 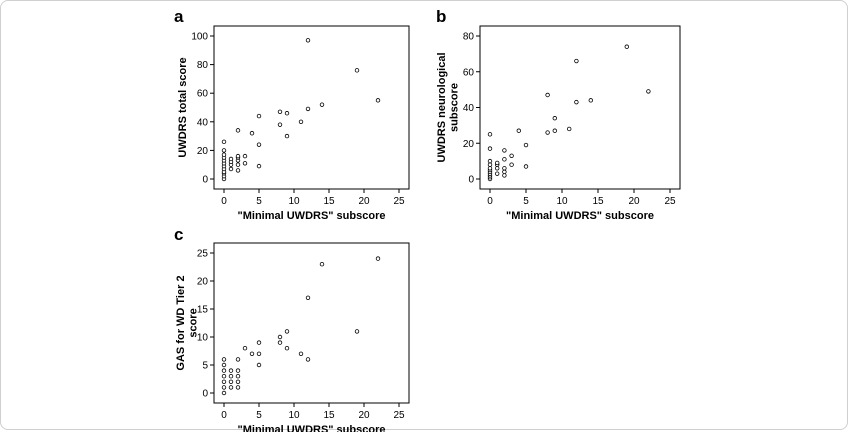 What do you see at coordinates (312, 216) in the screenshot?
I see `panel-a-x-axis-label: "Minimal UWDRS" subscore` at bounding box center [312, 216].